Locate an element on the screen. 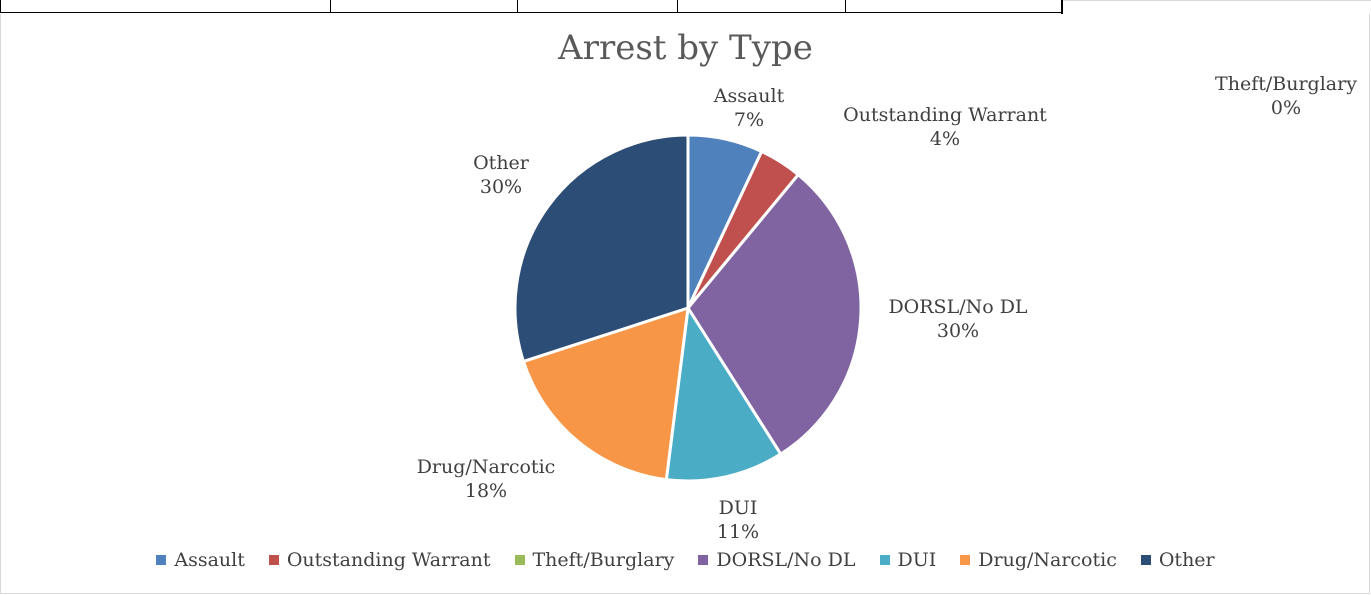 This screenshot has width=1371, height=595. legend-item-other: Other is located at coordinates (1177, 560).